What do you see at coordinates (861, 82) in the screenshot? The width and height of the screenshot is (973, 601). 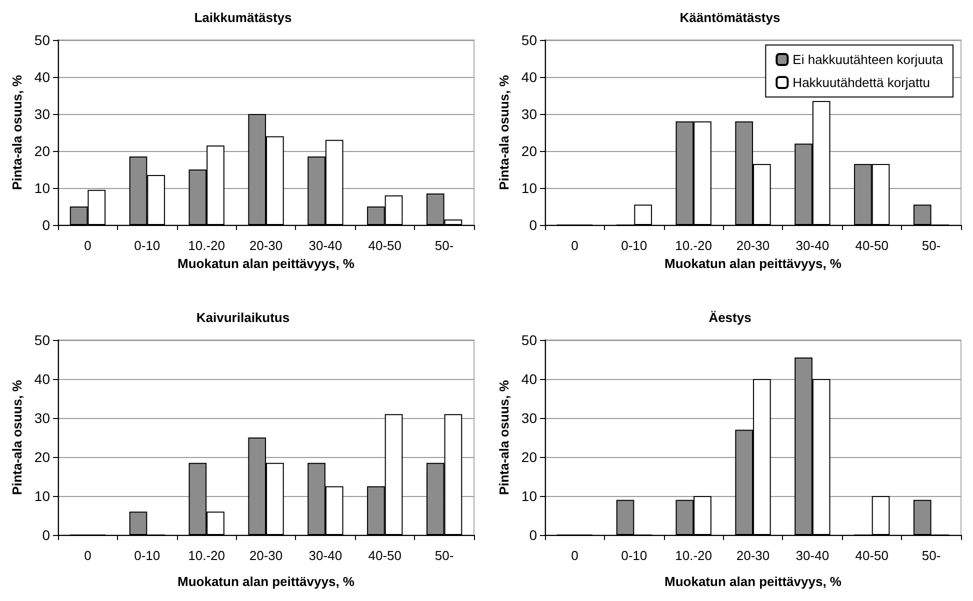 I see `legend-label: Hakkuutähdettä korjattu` at bounding box center [861, 82].